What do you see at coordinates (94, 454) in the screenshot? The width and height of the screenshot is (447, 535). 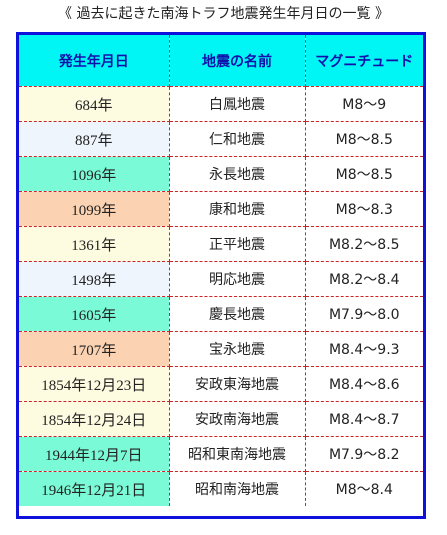 I see `date-cell: 1944年12月7日` at bounding box center [94, 454].